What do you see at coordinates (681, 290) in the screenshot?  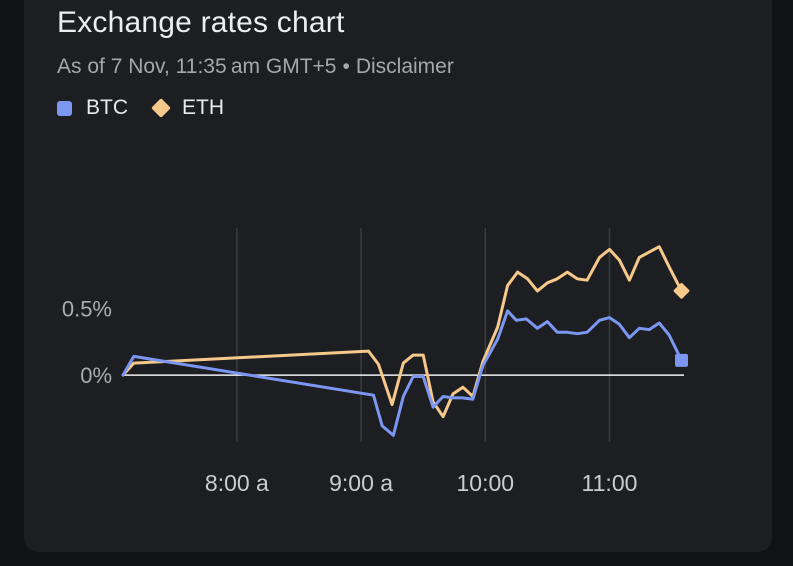 I see `eth-end-marker` at bounding box center [681, 290].